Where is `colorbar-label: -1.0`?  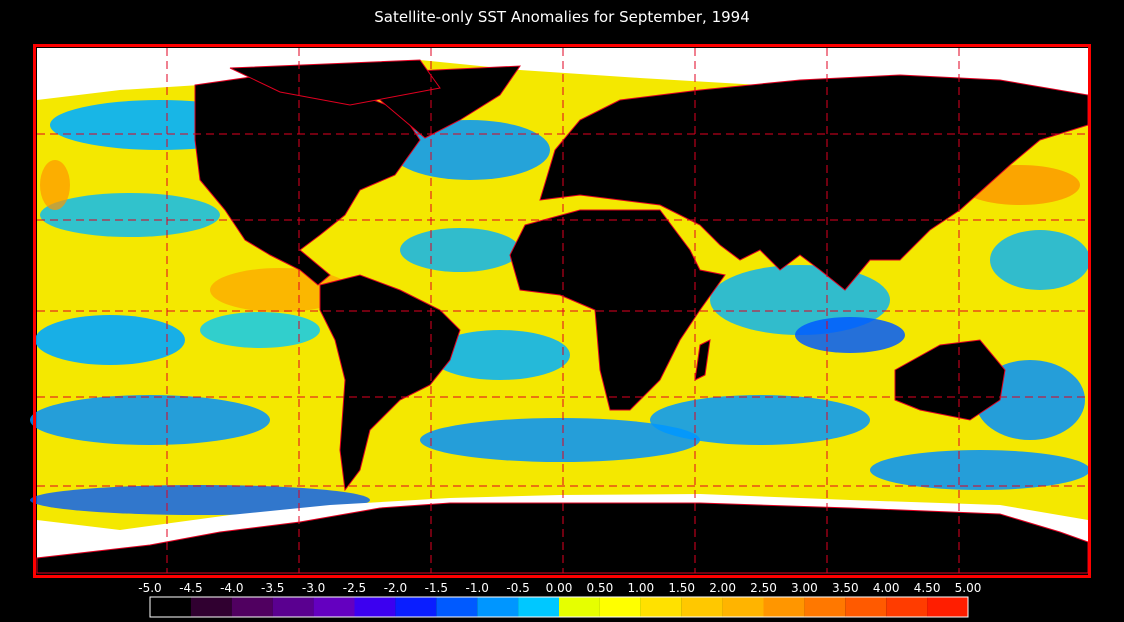 colorbar-label: -1.0 is located at coordinates (476, 588).